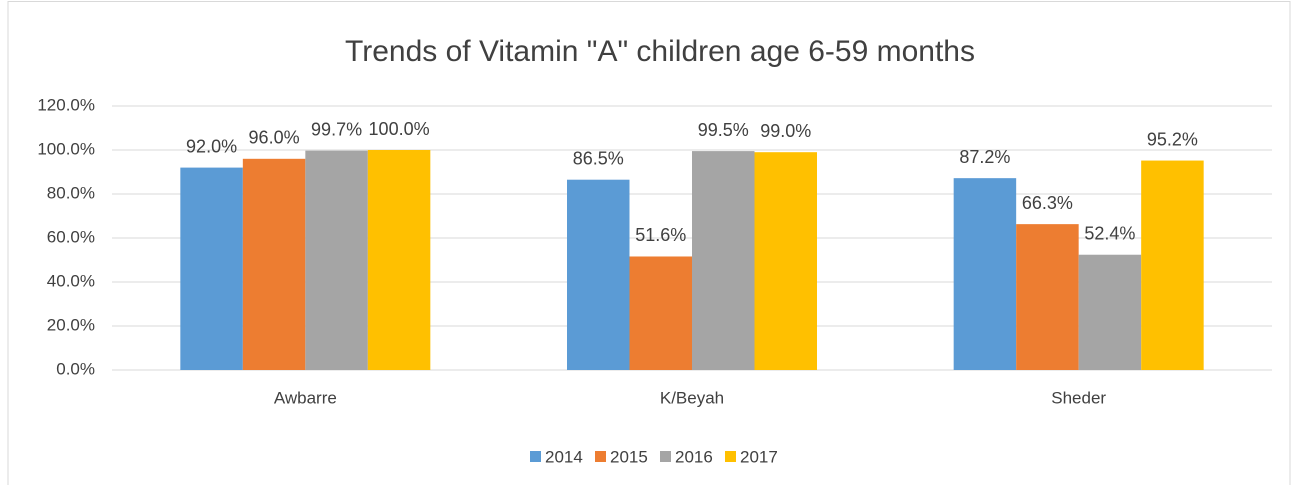 The width and height of the screenshot is (1297, 485). I want to click on y-tick-label: 20.0%, so click(71, 324).